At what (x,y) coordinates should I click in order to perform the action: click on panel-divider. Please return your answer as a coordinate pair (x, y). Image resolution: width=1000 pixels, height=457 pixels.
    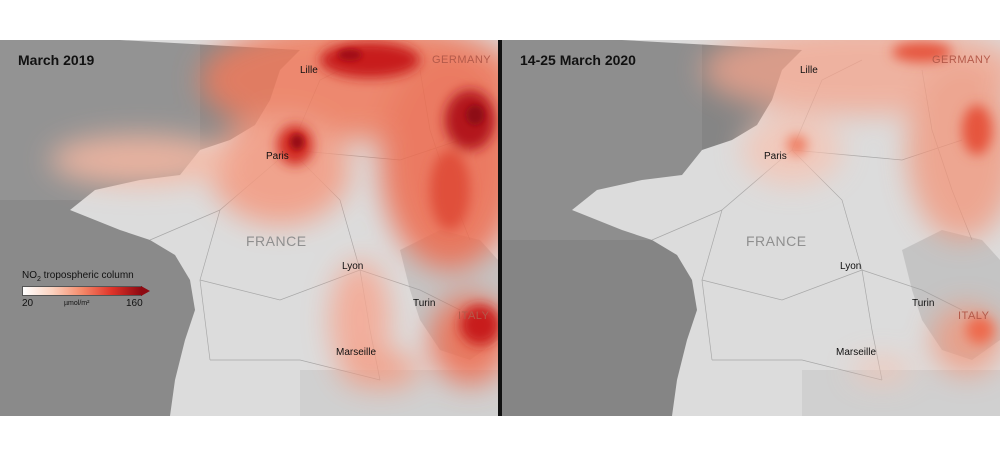
    Looking at the image, I should click on (500, 228).